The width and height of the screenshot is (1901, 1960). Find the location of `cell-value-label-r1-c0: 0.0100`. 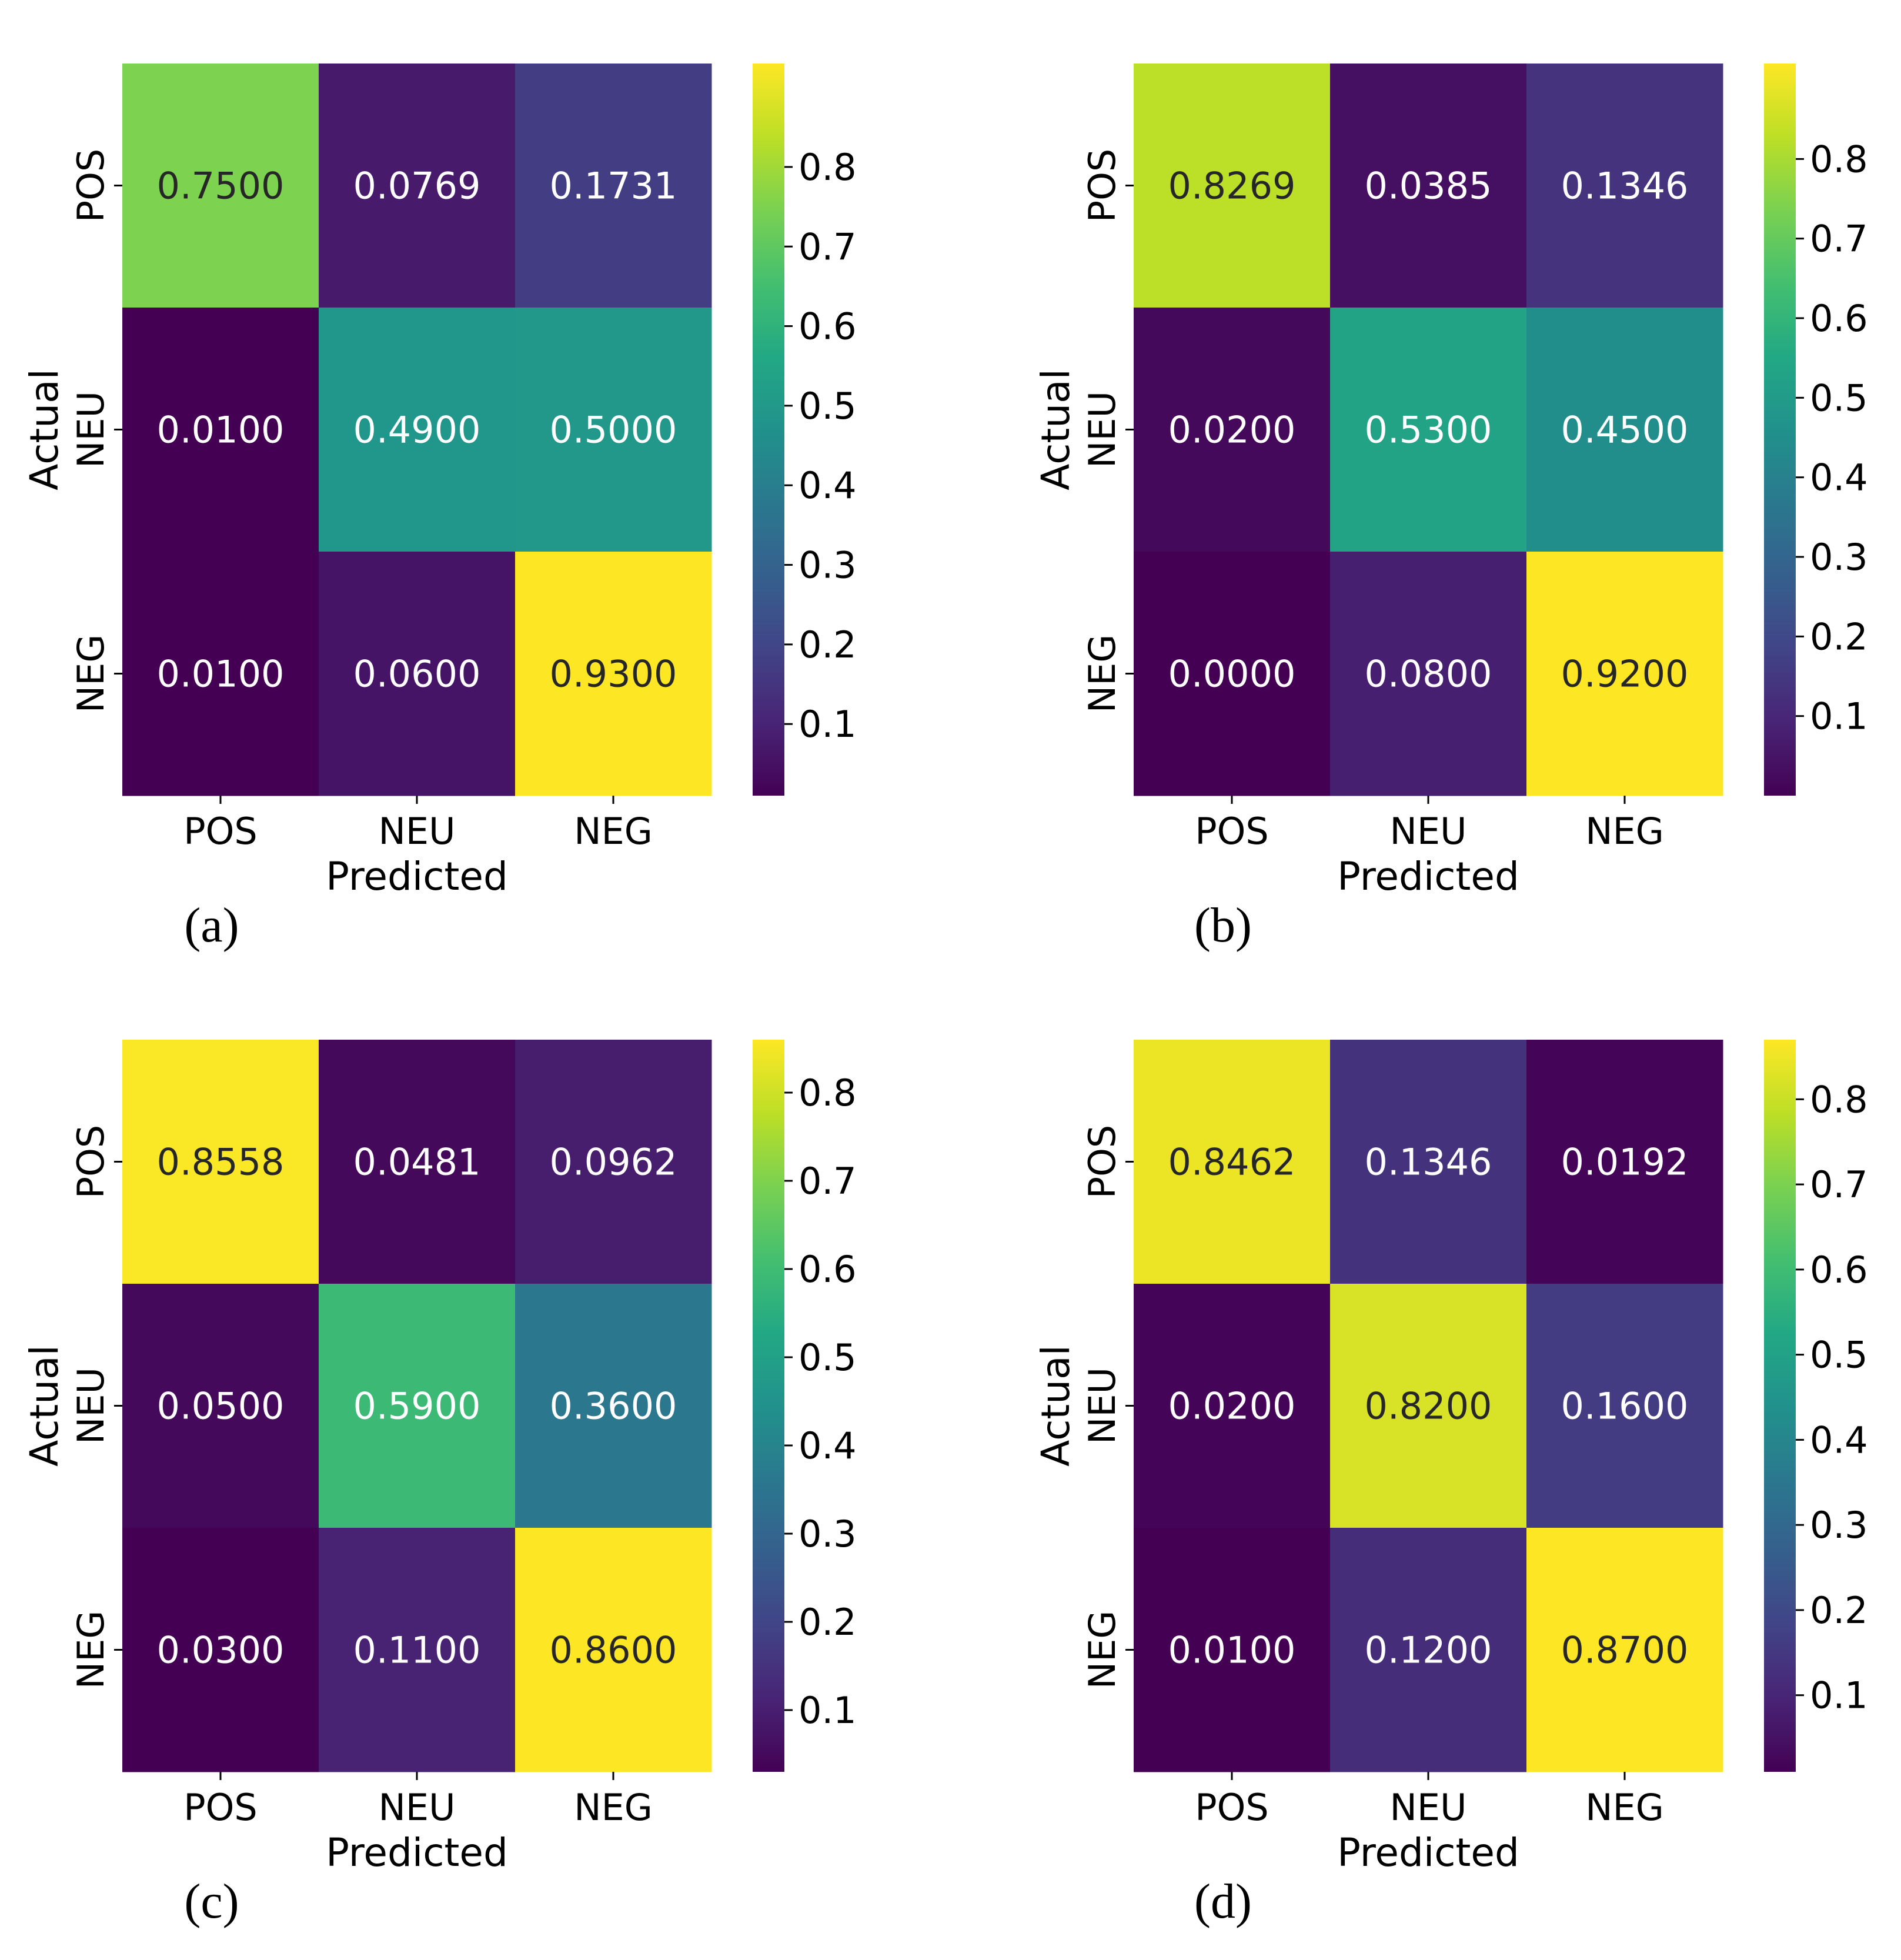

cell-value-label-r1-c0: 0.0100 is located at coordinates (221, 430).